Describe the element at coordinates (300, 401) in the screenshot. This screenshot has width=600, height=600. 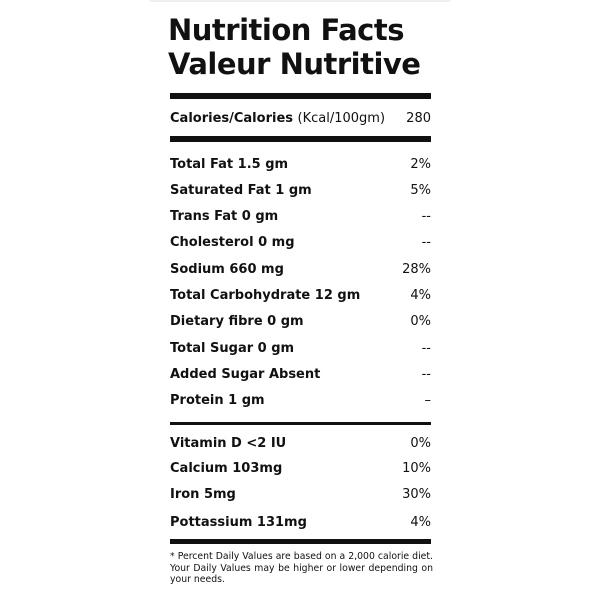
I see `nutrient-row: Protein 1 gm –` at that location.